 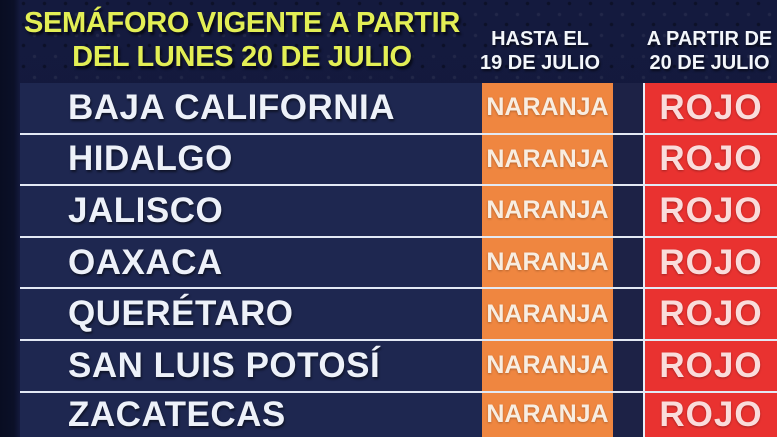 I want to click on state-name-cell: ZACATECAS, so click(x=177, y=414).